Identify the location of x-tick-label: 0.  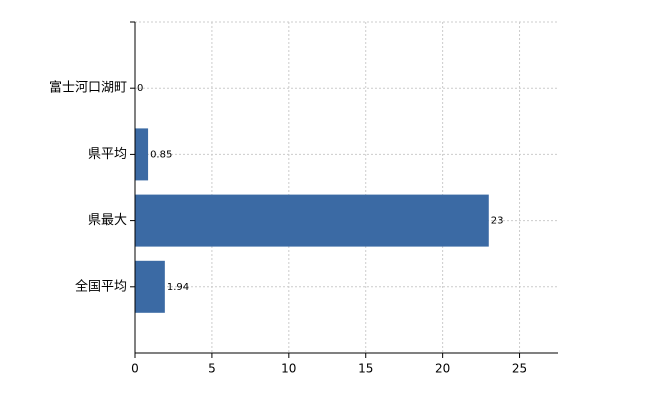
(135, 369).